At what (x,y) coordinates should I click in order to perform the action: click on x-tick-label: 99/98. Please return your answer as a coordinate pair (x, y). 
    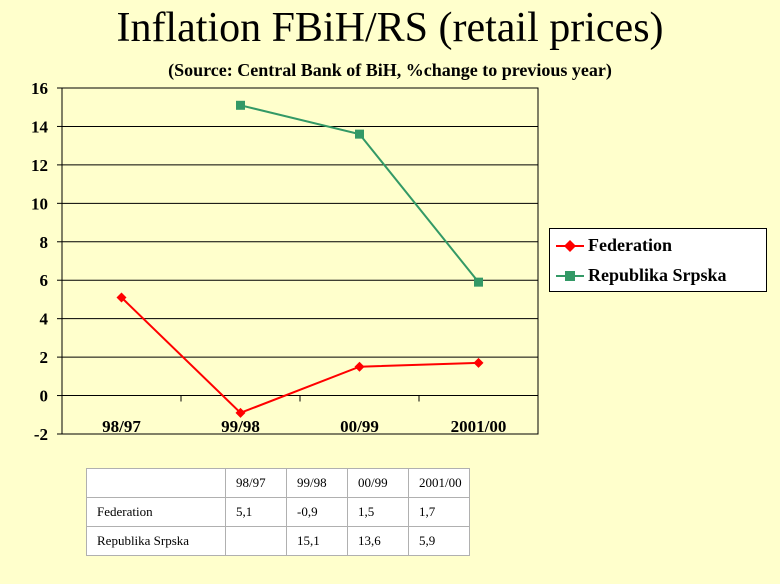
    Looking at the image, I should click on (240, 426).